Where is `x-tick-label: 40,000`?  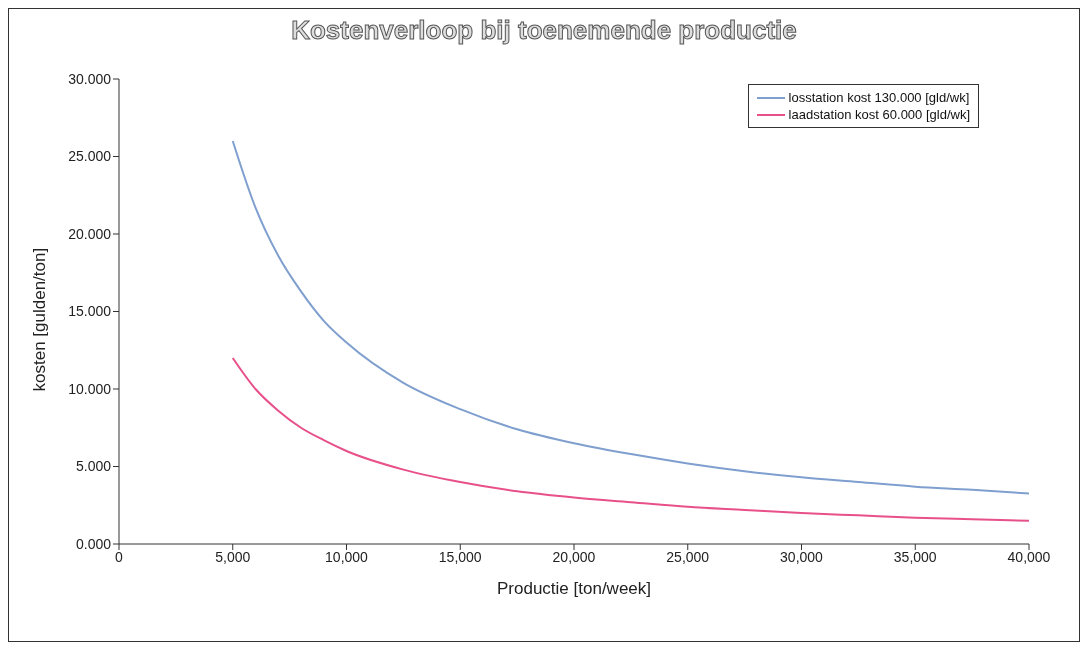 x-tick-label: 40,000 is located at coordinates (1029, 556).